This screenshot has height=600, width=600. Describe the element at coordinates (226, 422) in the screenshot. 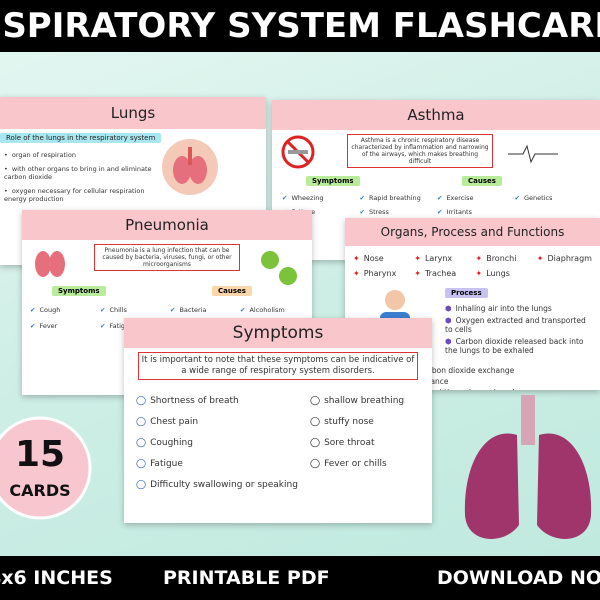

I see `list-item: ◯ Chest pain` at that location.